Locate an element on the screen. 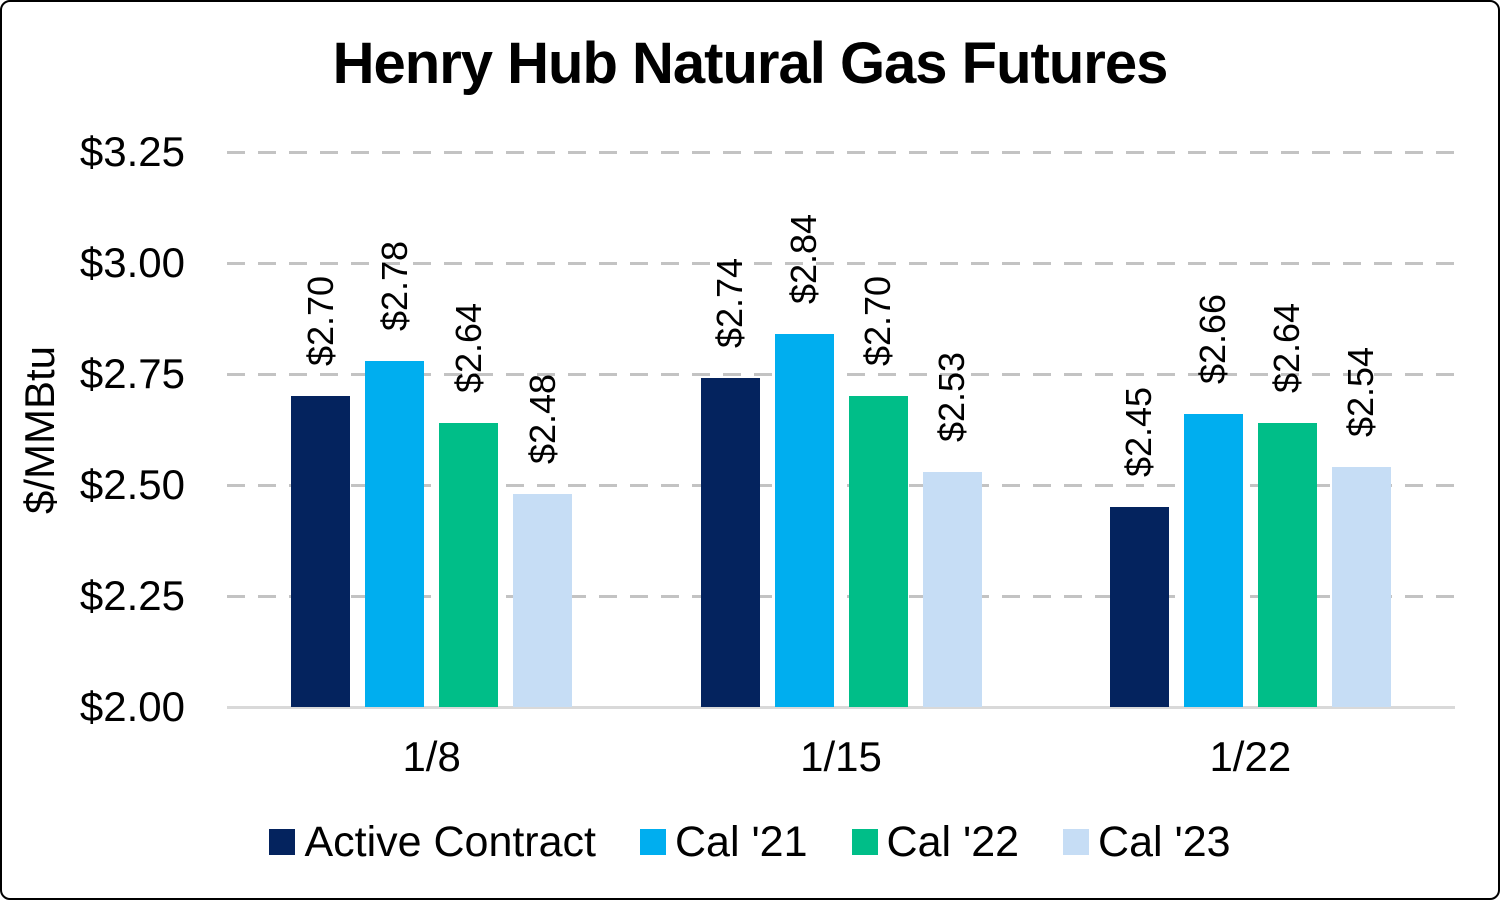  legend-label: Active Contract is located at coordinates (450, 841).